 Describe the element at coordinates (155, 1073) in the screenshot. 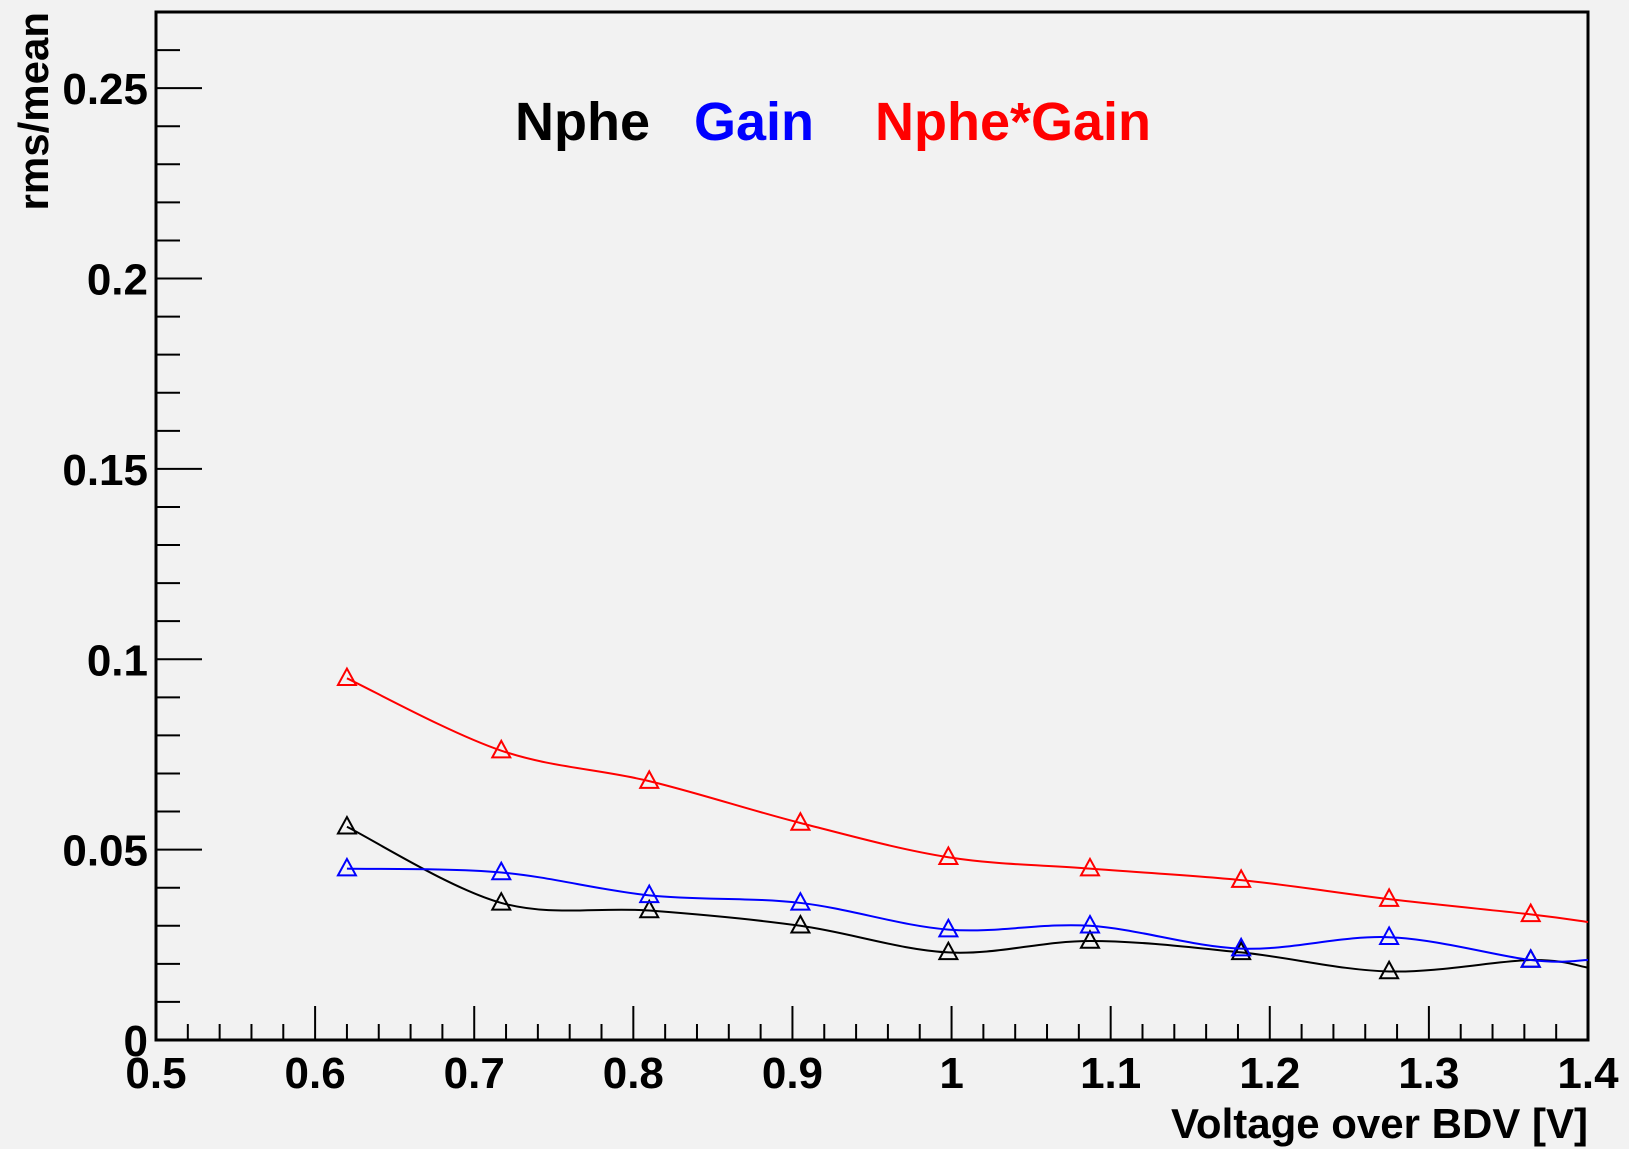

I see `x-tick-label: 0.5` at that location.